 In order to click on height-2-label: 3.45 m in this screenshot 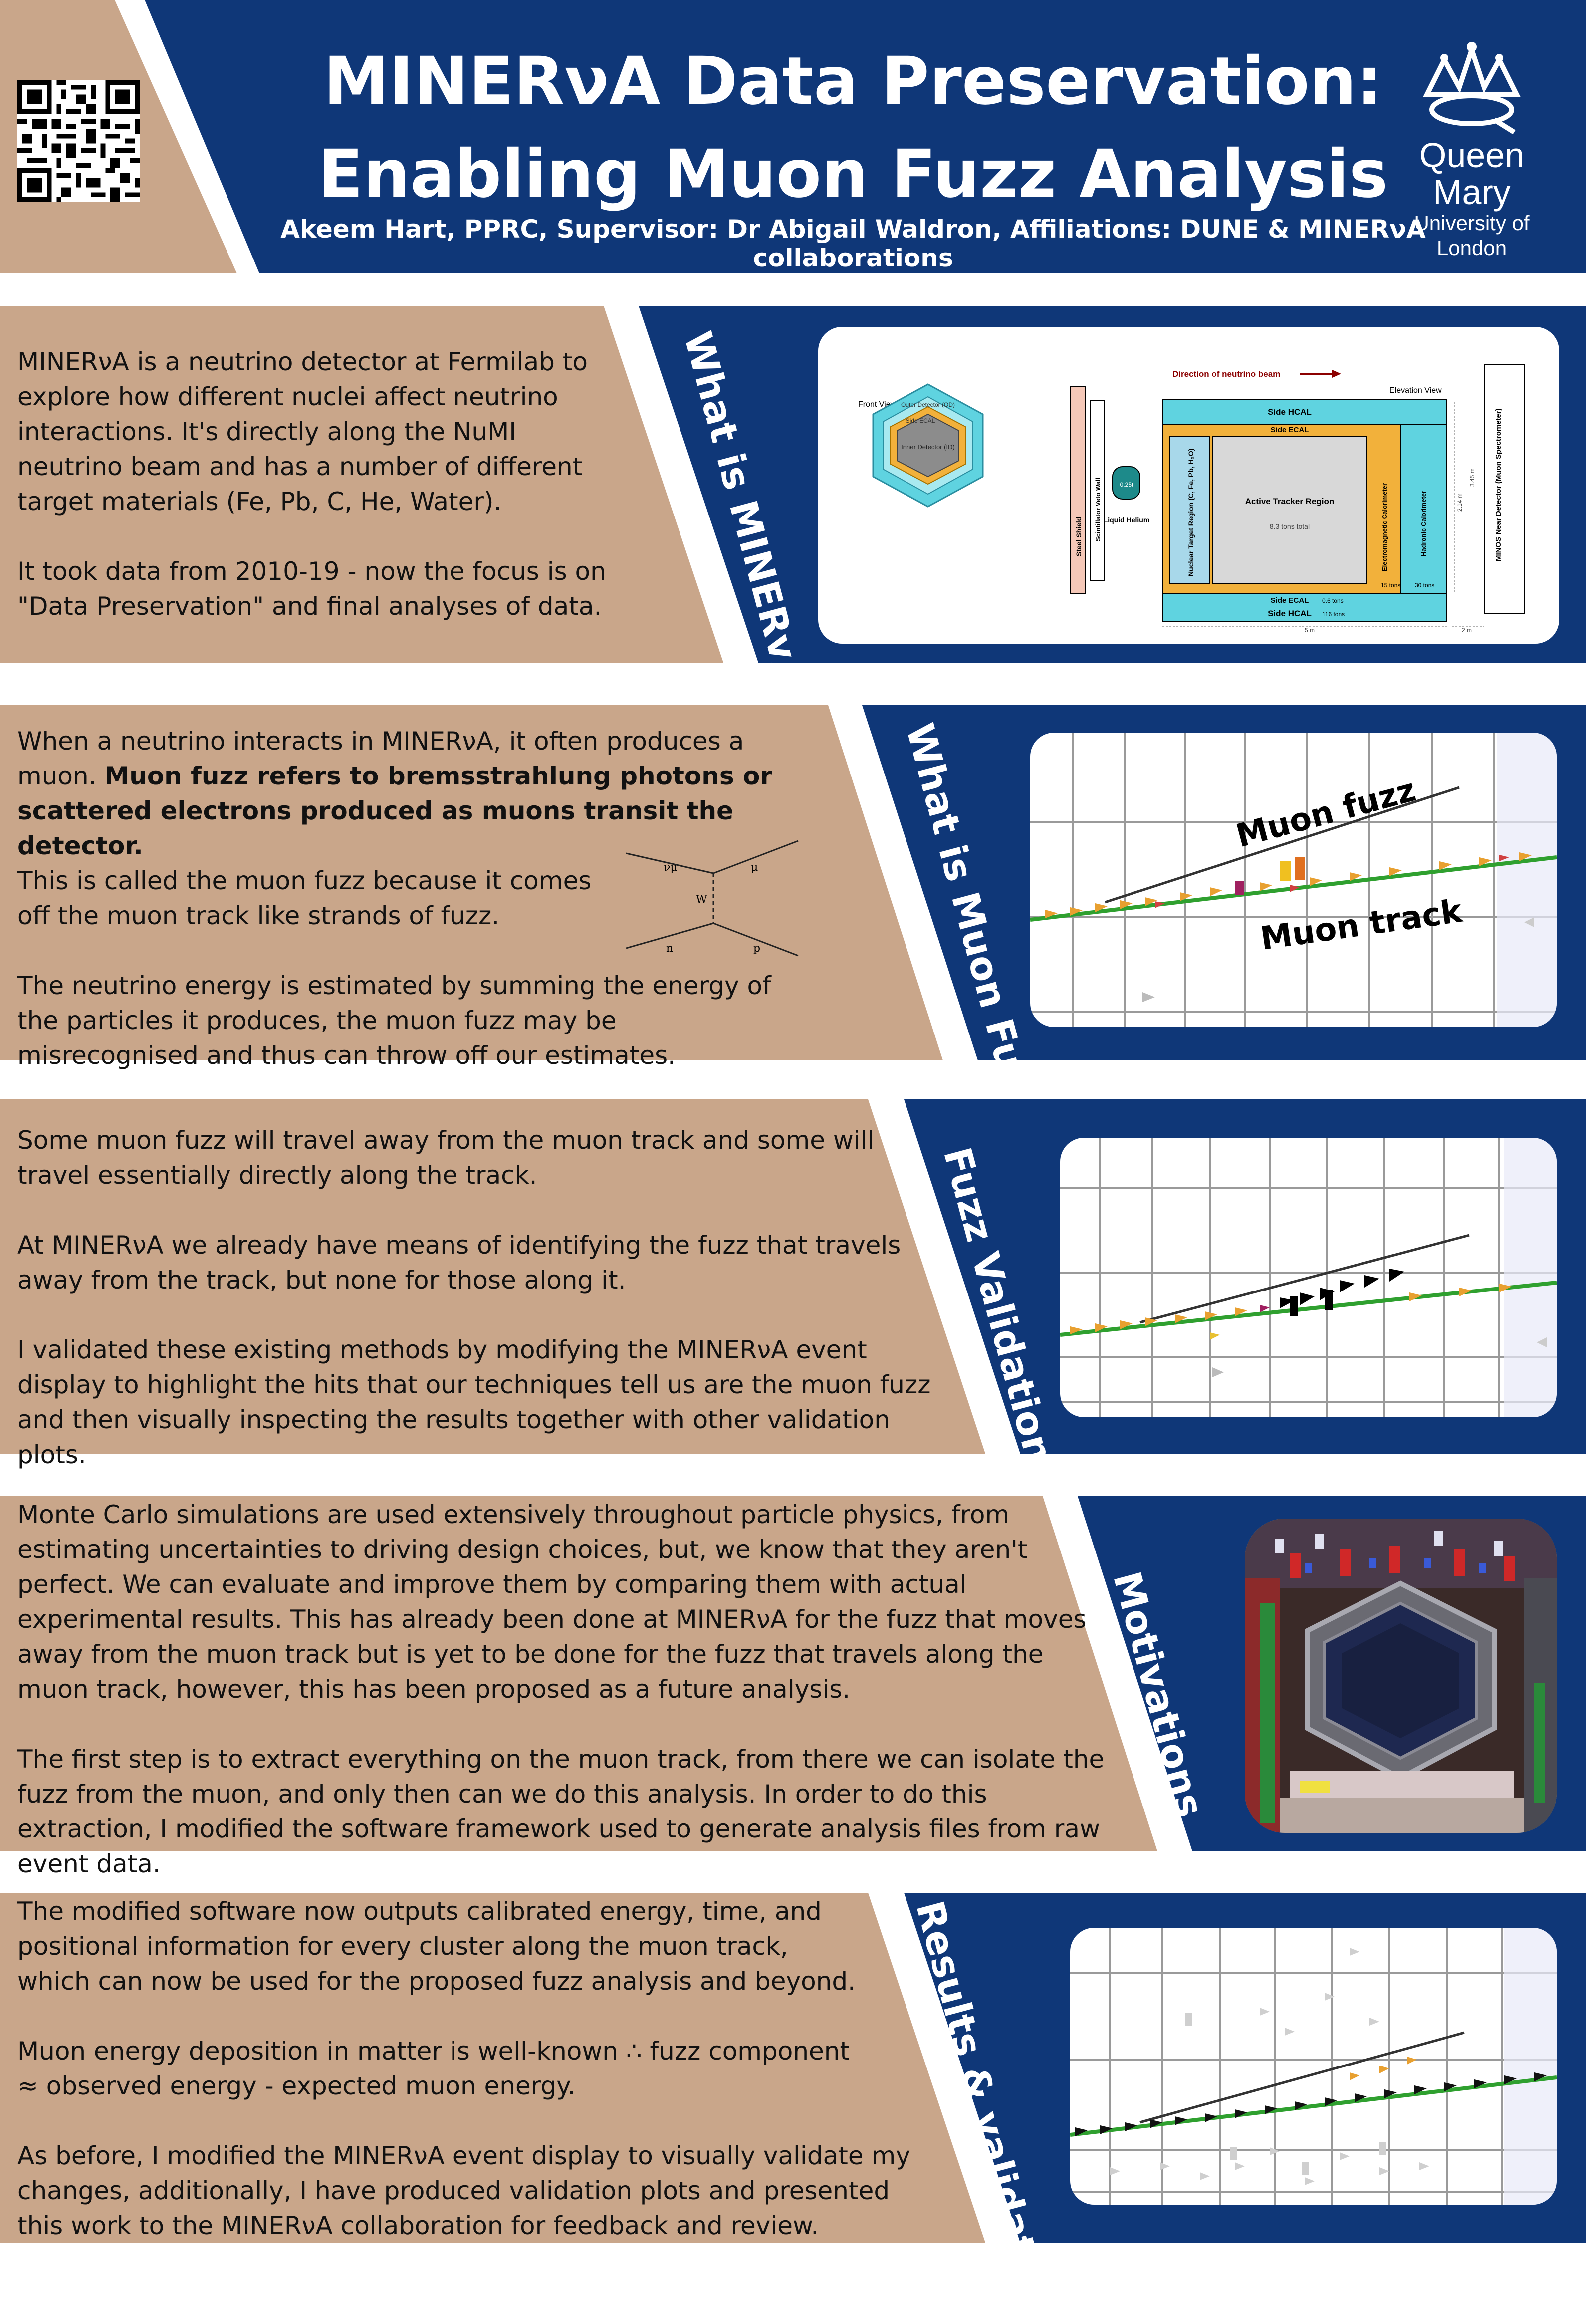, I will do `click(1472, 477)`.